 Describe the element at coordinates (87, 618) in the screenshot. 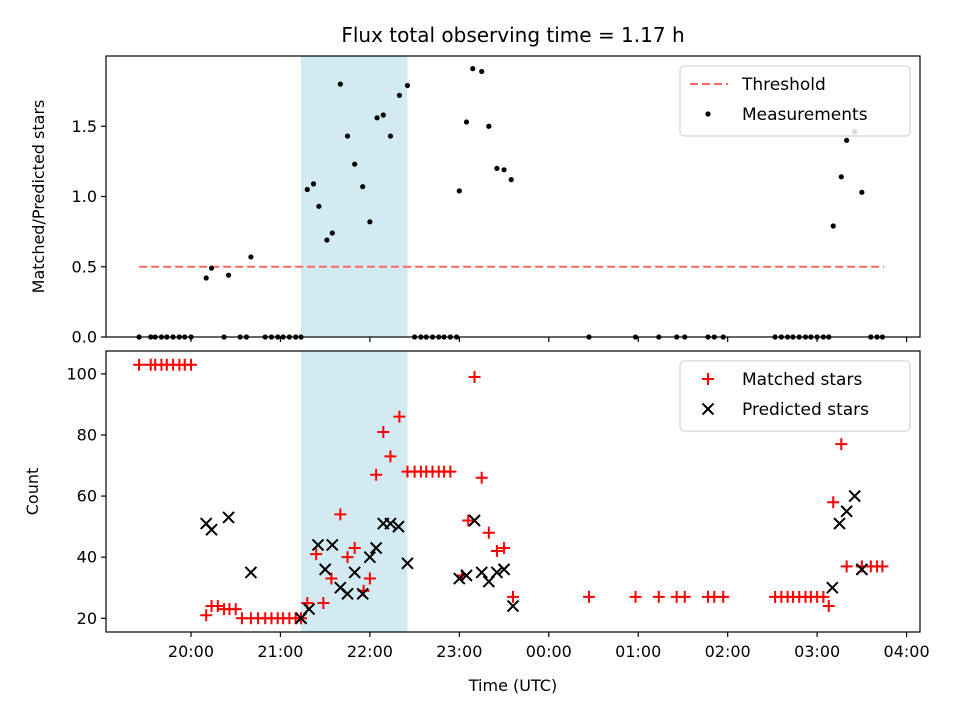

I see `bottom-y-tick-label: 20` at that location.